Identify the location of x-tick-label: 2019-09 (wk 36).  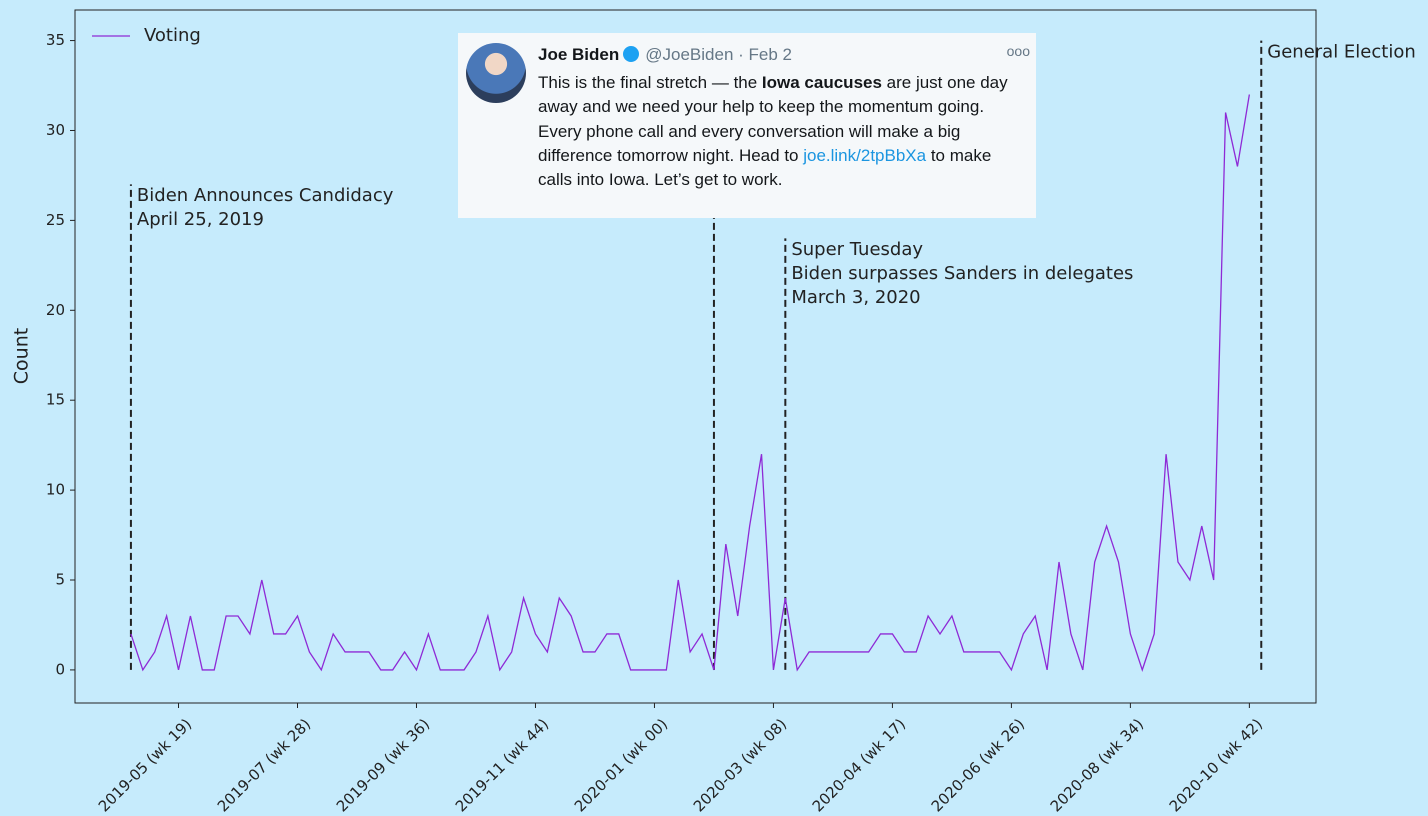
(383, 765).